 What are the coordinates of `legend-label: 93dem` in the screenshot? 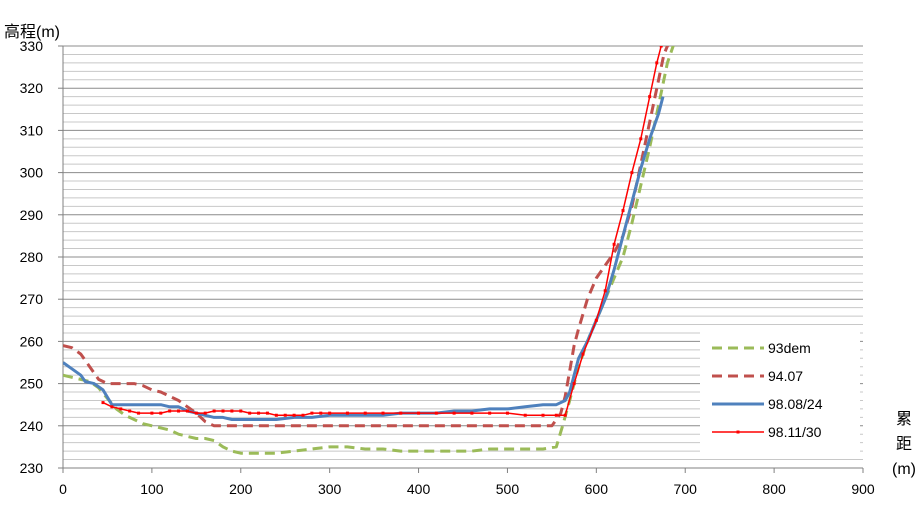 It's located at (789, 348).